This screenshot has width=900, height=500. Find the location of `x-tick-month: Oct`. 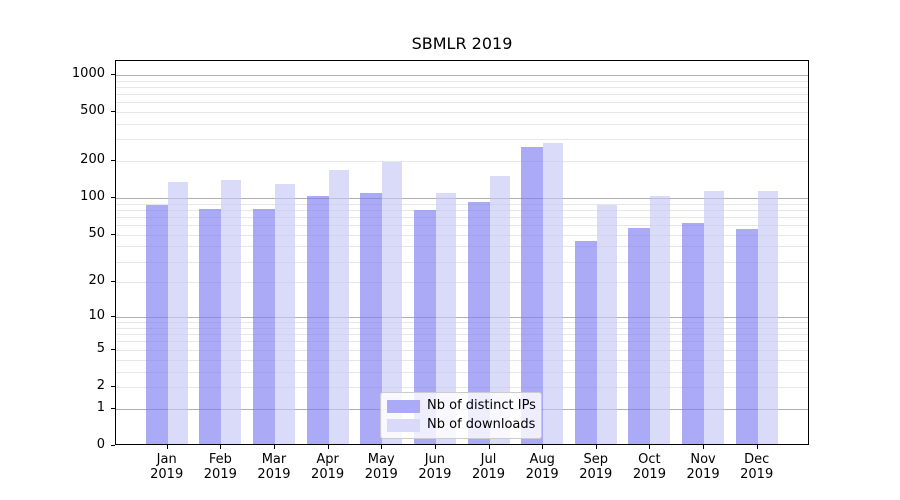

x-tick-month: Oct is located at coordinates (649, 459).